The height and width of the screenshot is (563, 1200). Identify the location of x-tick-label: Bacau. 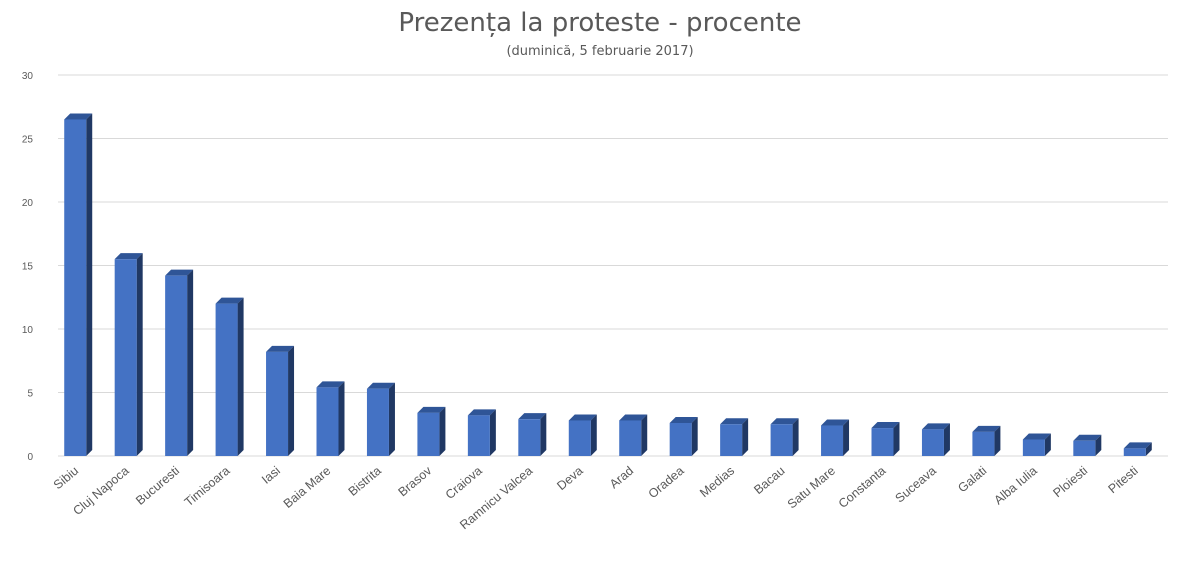
(769, 481).